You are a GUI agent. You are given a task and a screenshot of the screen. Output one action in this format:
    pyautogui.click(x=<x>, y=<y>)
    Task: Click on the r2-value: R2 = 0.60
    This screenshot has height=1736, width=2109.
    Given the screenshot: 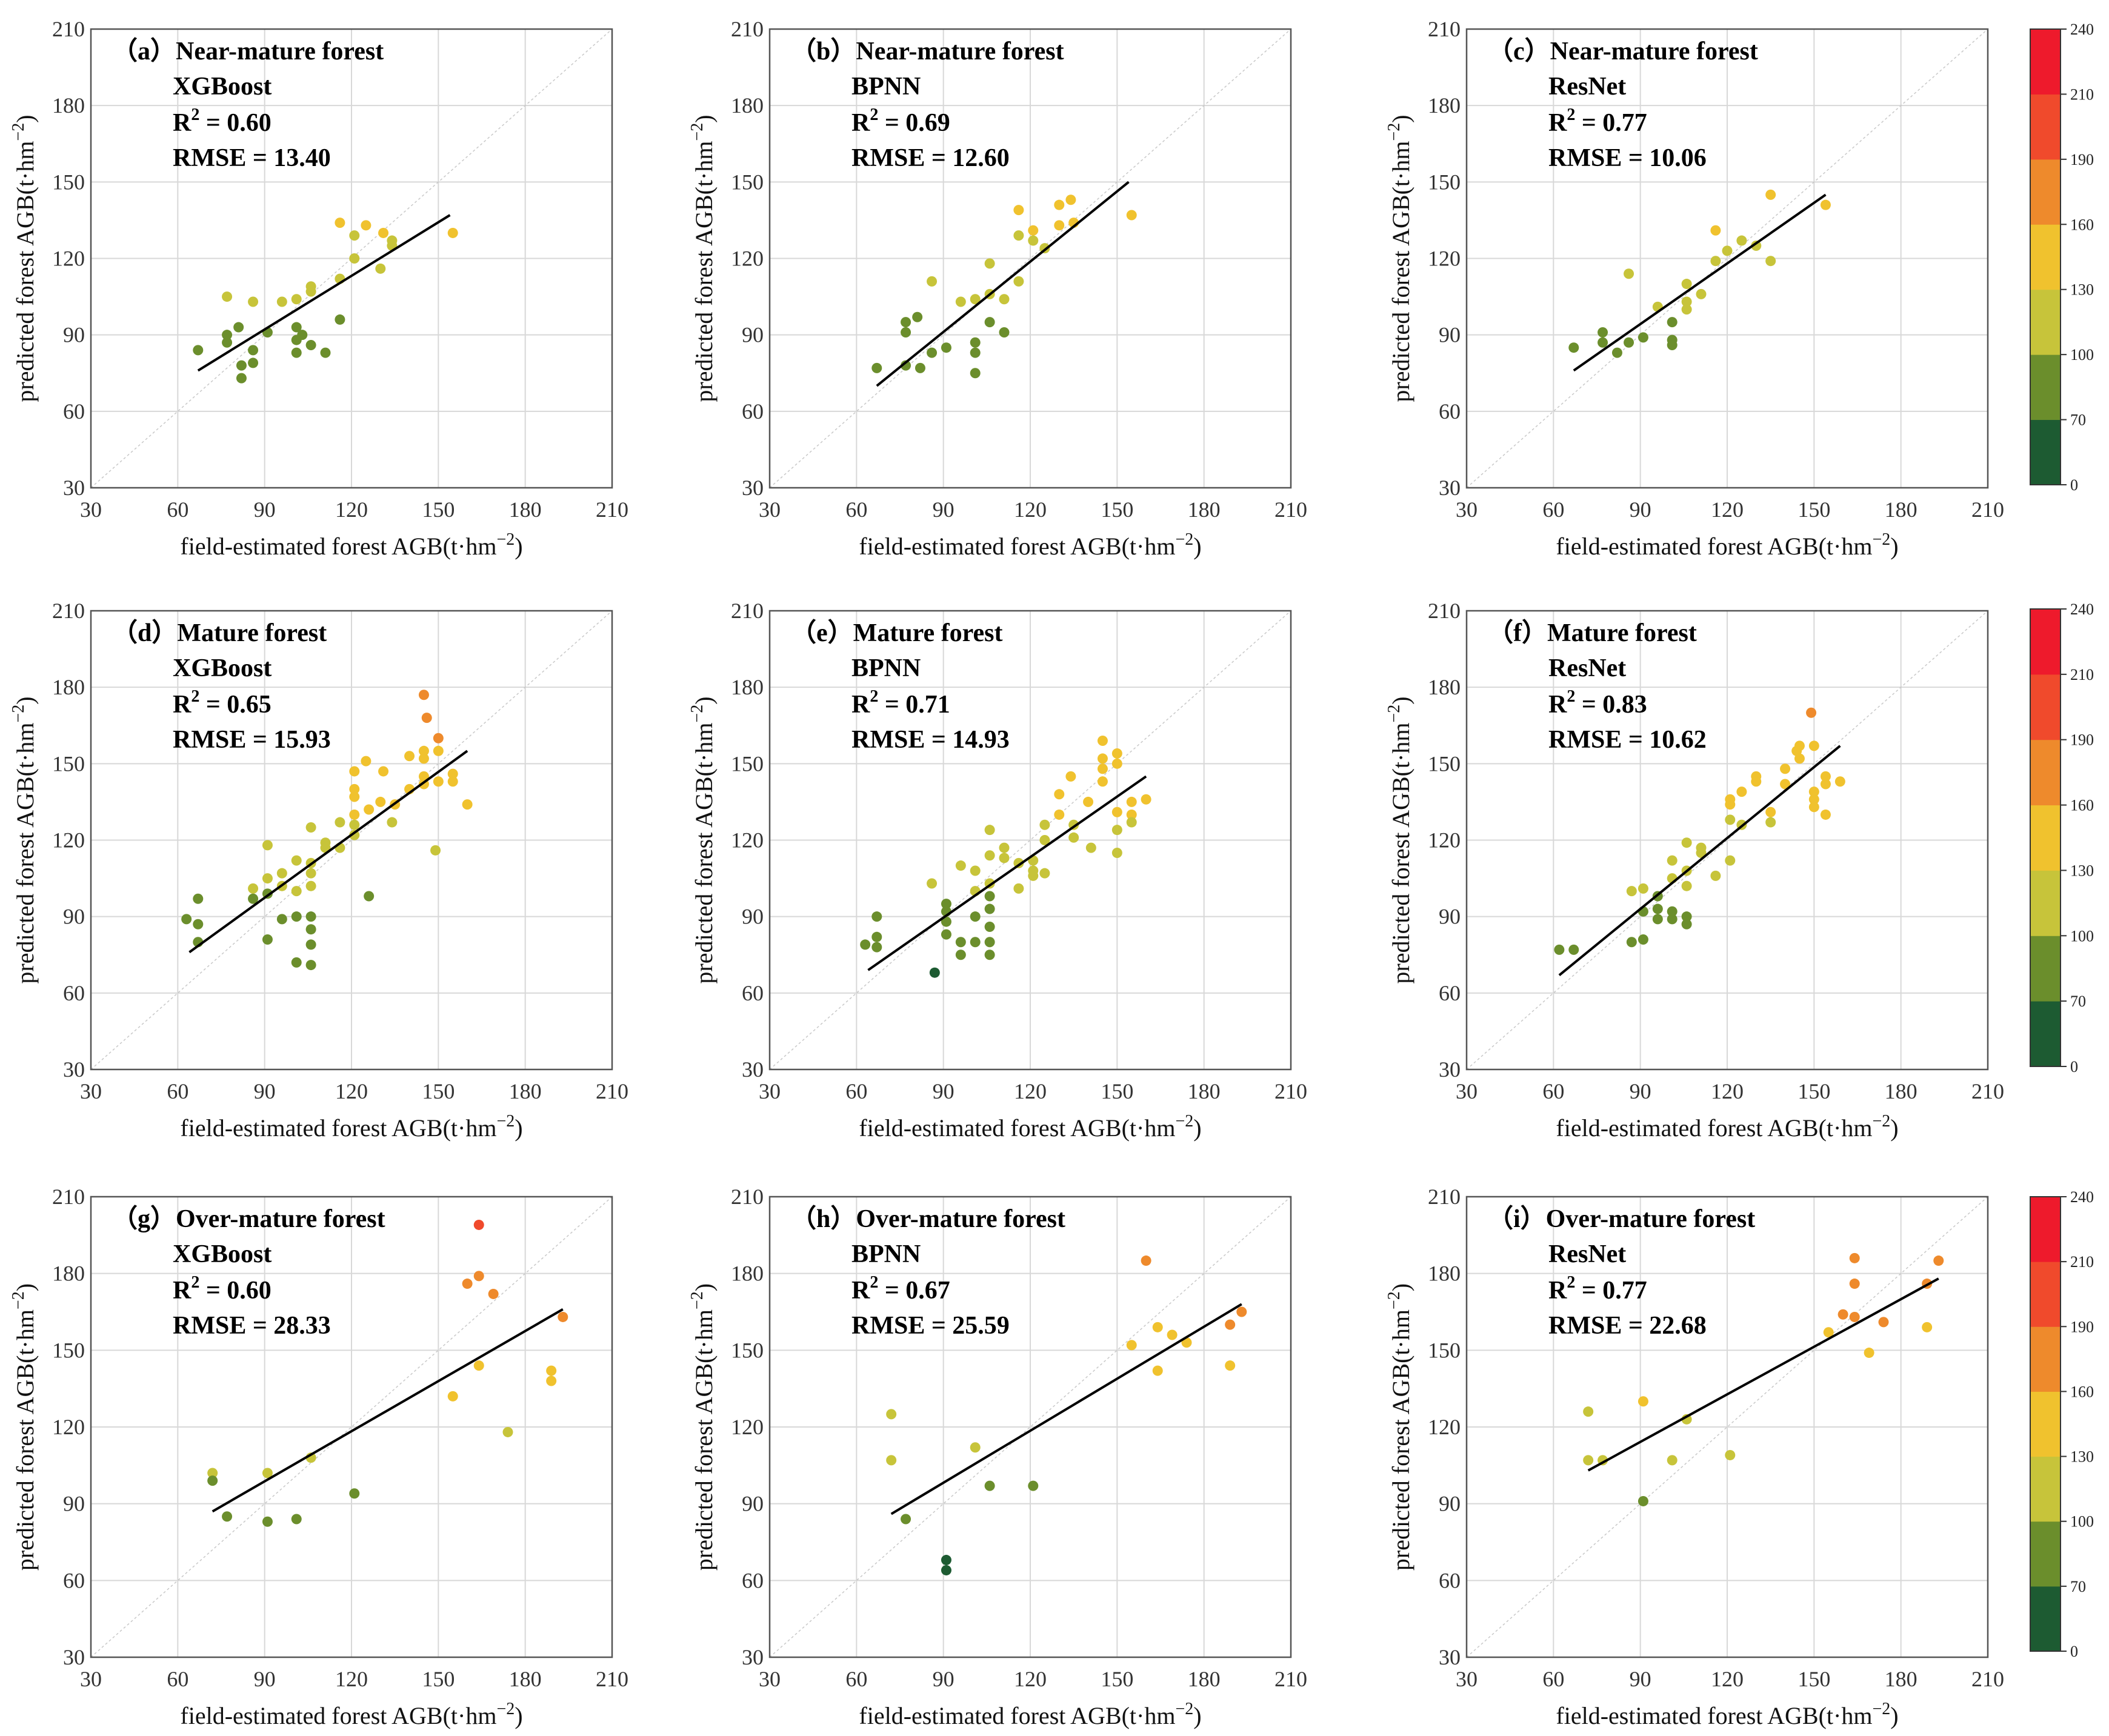 What is the action you would take?
    pyautogui.click(x=222, y=121)
    